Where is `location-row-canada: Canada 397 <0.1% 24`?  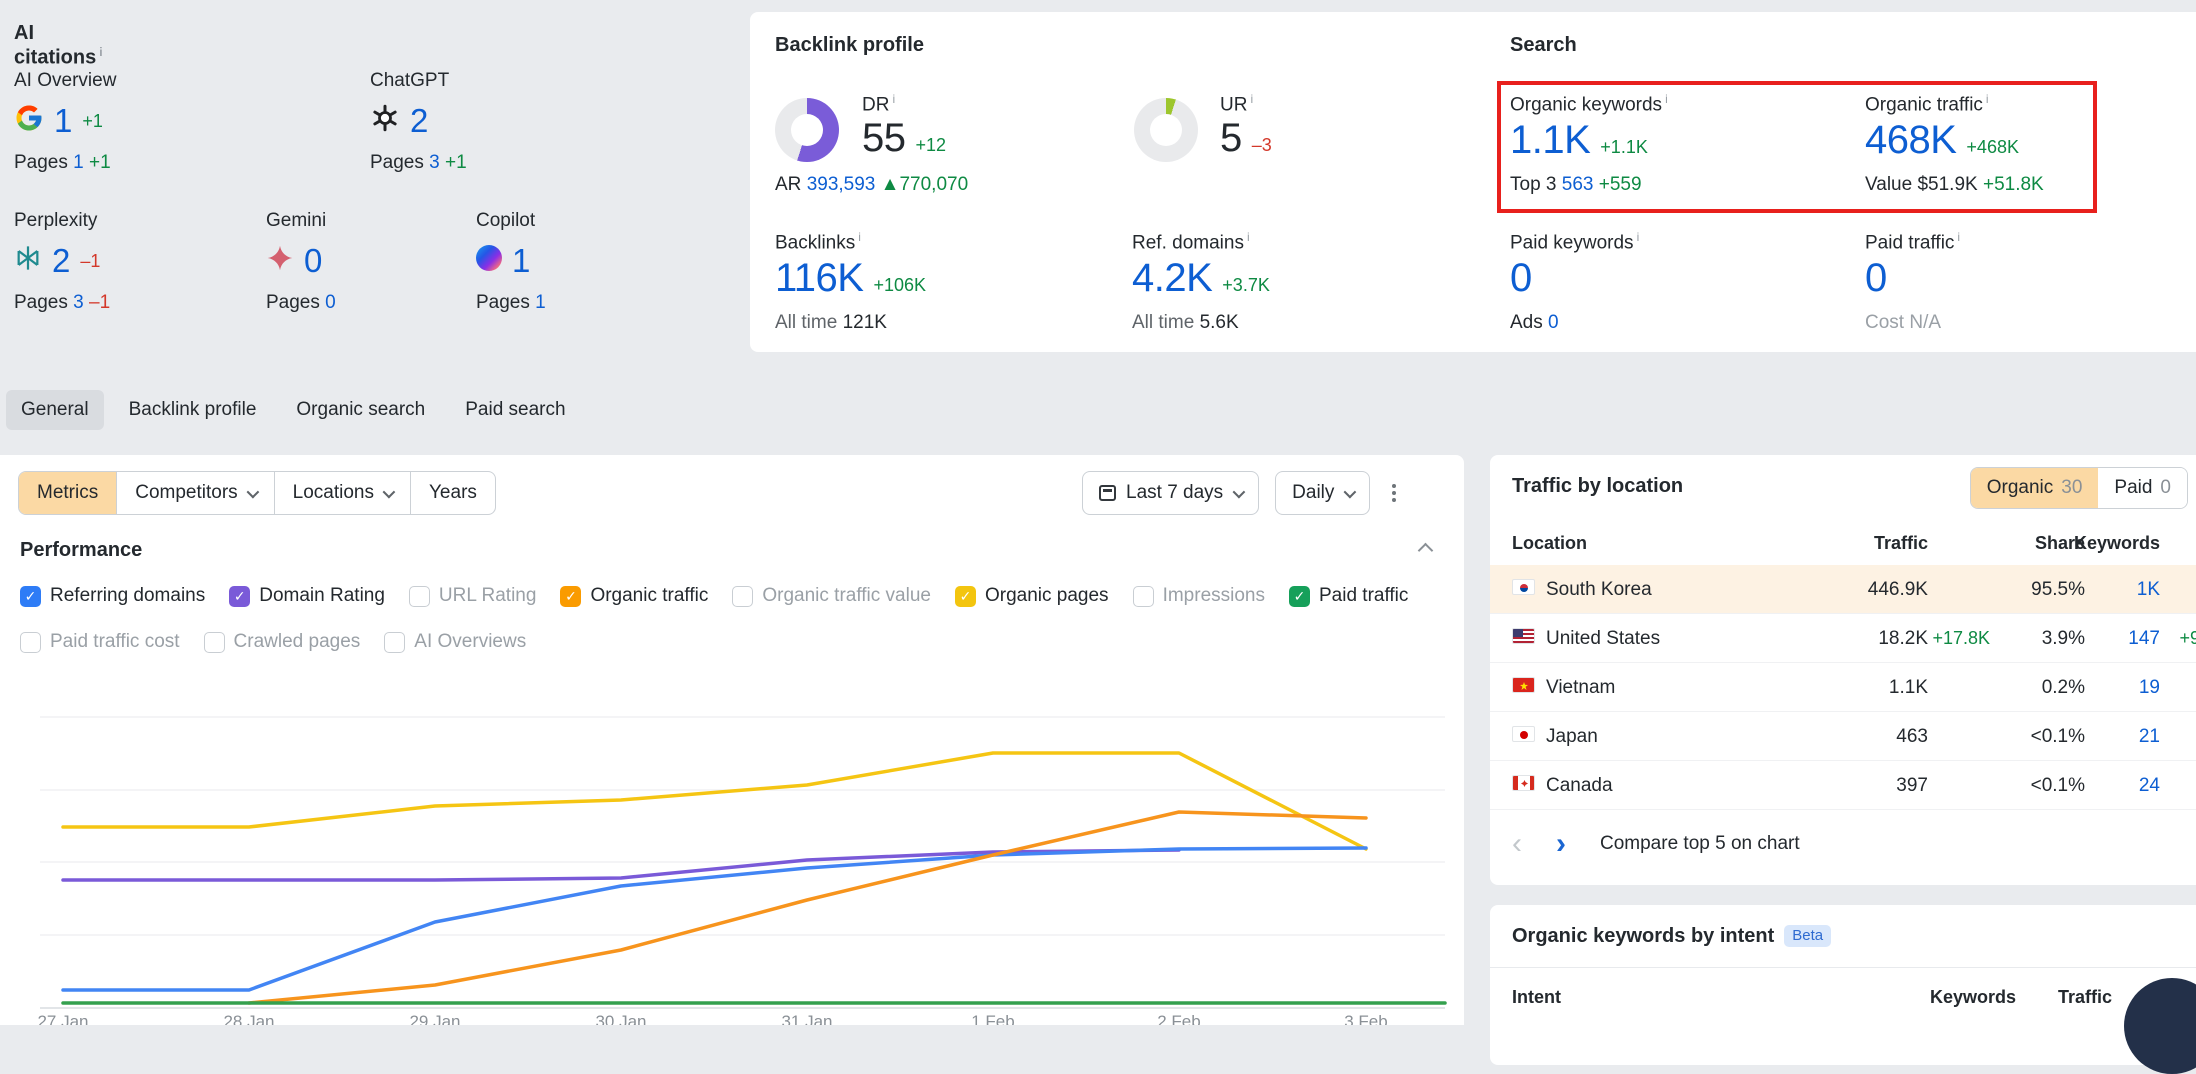 location-row-canada: Canada 397 <0.1% 24 is located at coordinates (1843, 785).